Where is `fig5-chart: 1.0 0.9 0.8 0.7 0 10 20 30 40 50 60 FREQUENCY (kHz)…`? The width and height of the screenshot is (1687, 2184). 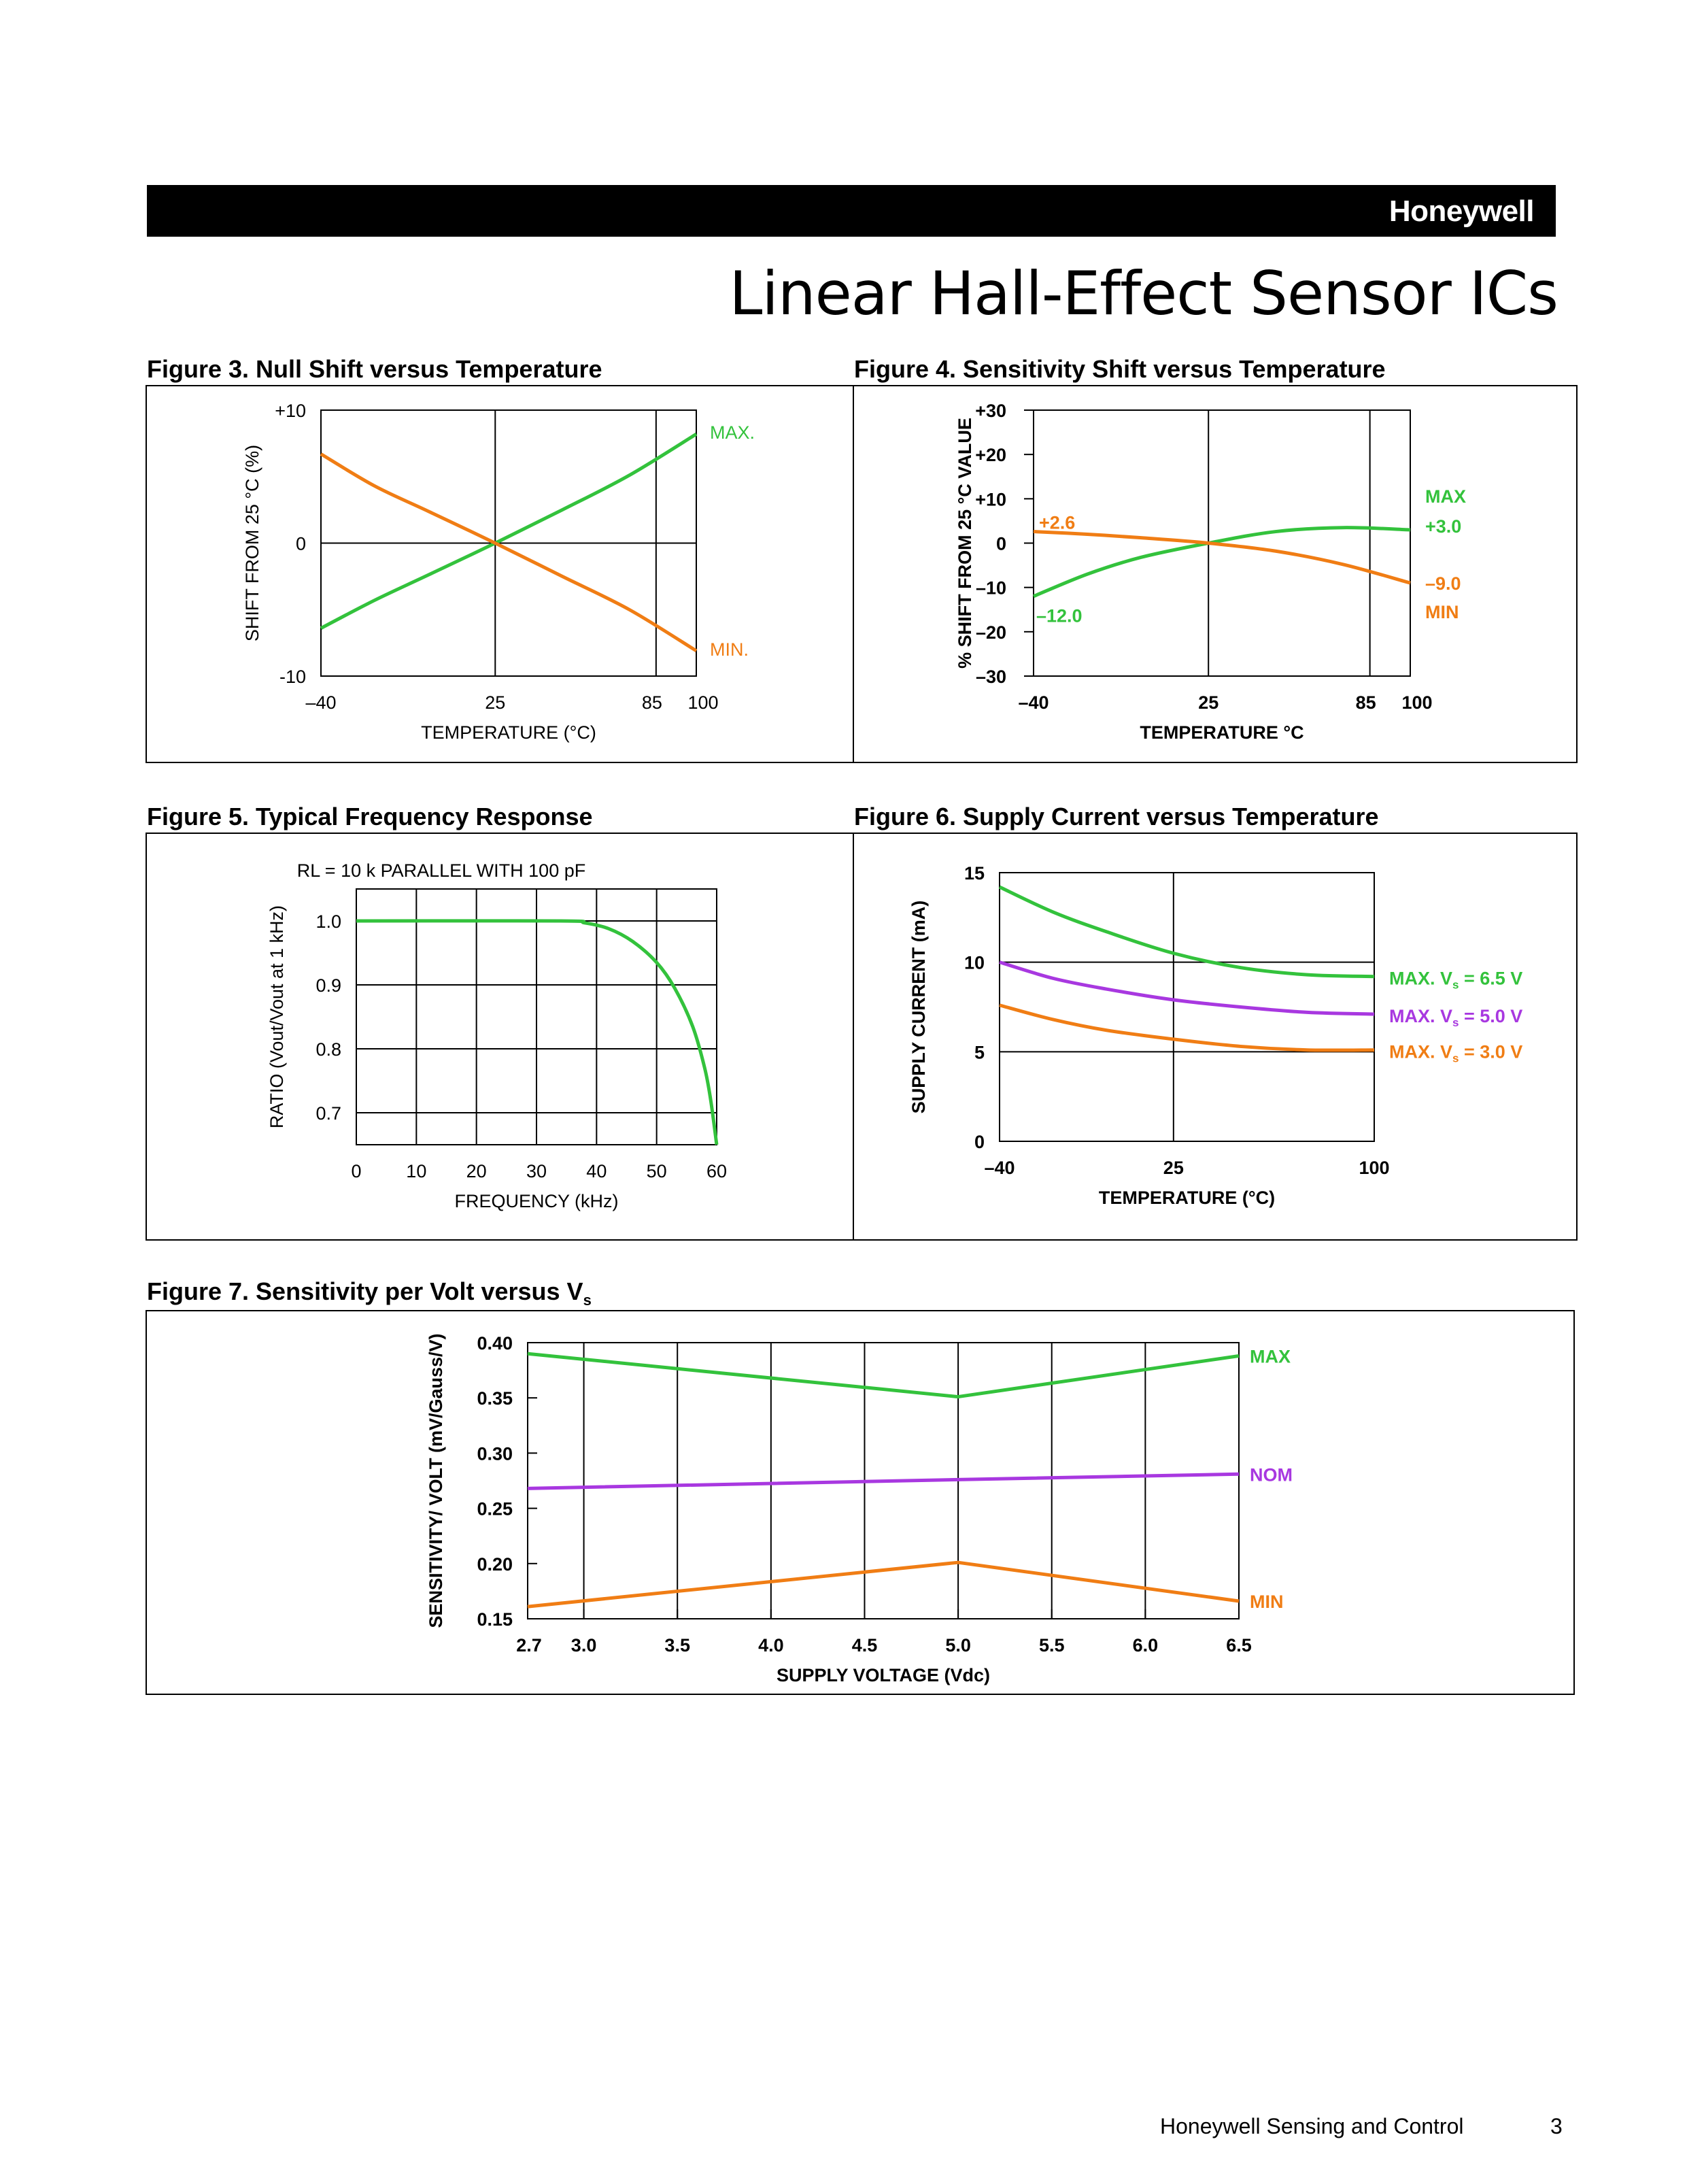 fig5-chart: 1.0 0.9 0.8 0.7 0 10 20 30 40 50 60 FREQUENCY (kHz)… is located at coordinates (497, 1035).